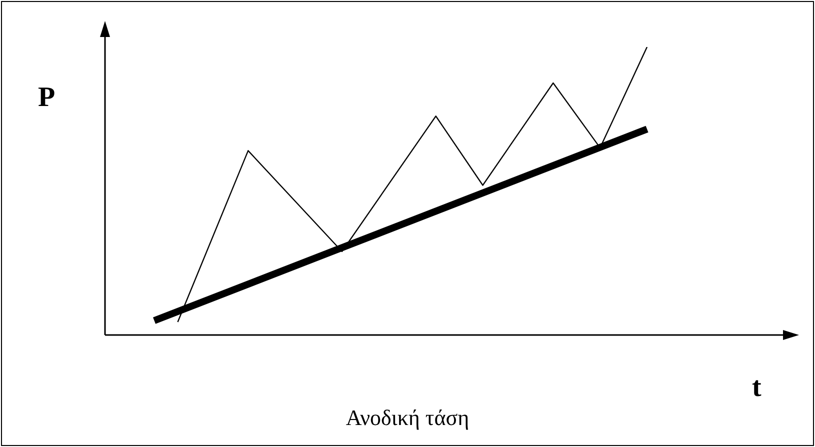 This screenshot has height=447, width=815. What do you see at coordinates (407, 418) in the screenshot?
I see `text: Ανοδική τάση` at bounding box center [407, 418].